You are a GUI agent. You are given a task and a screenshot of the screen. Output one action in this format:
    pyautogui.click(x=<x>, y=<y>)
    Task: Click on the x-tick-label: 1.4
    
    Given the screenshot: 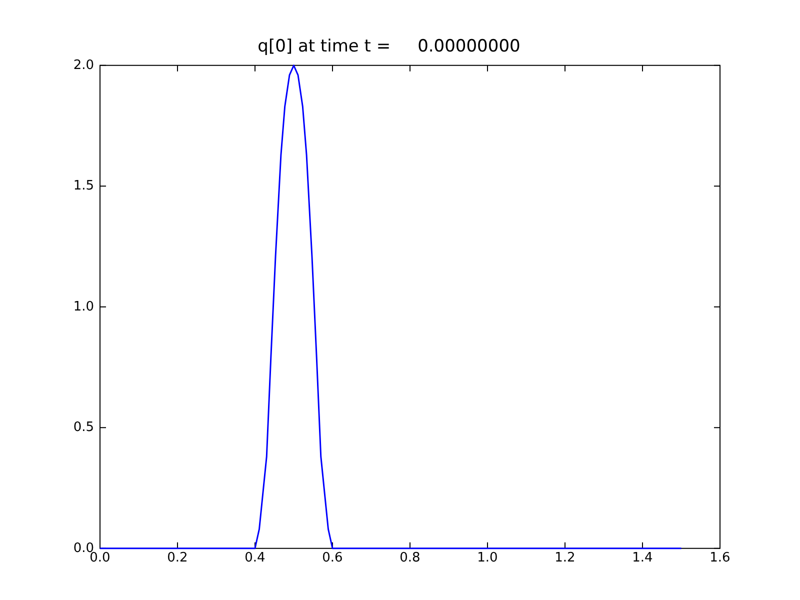 What is the action you would take?
    pyautogui.click(x=642, y=558)
    